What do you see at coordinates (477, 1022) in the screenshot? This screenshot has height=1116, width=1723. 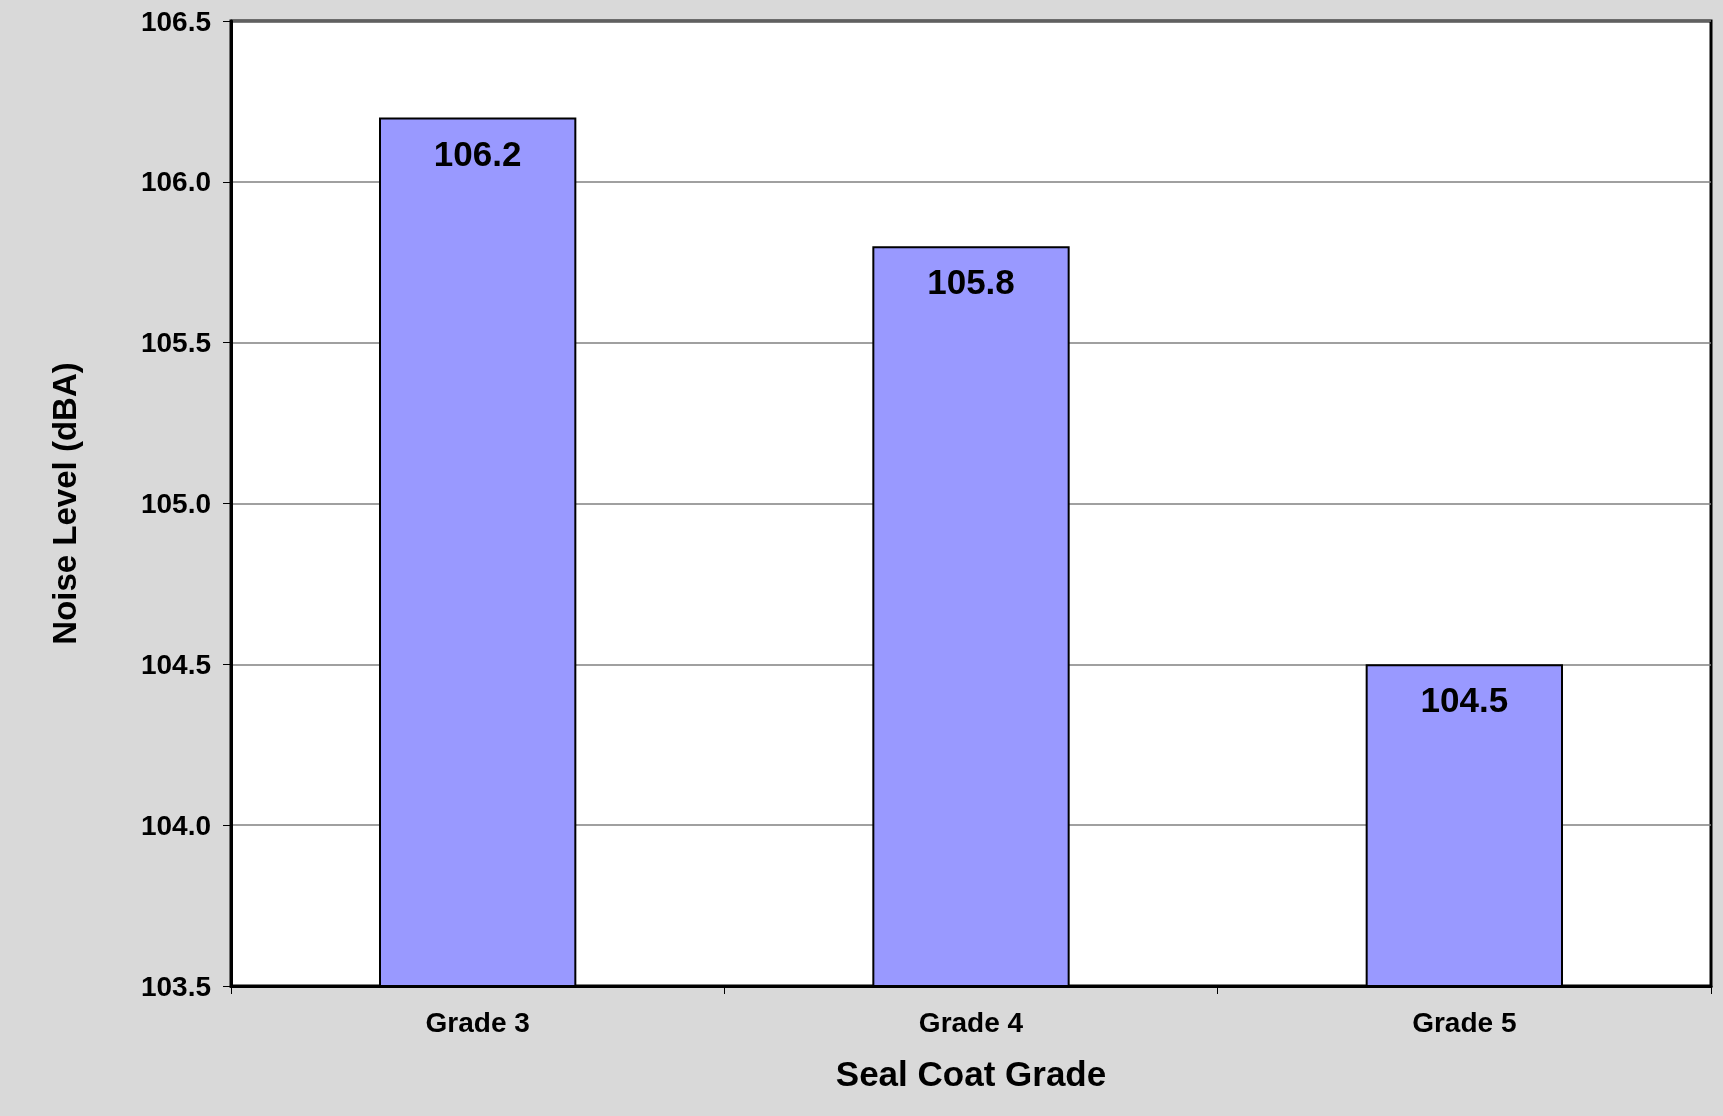 I see `x-tick-label: Grade 3` at bounding box center [477, 1022].